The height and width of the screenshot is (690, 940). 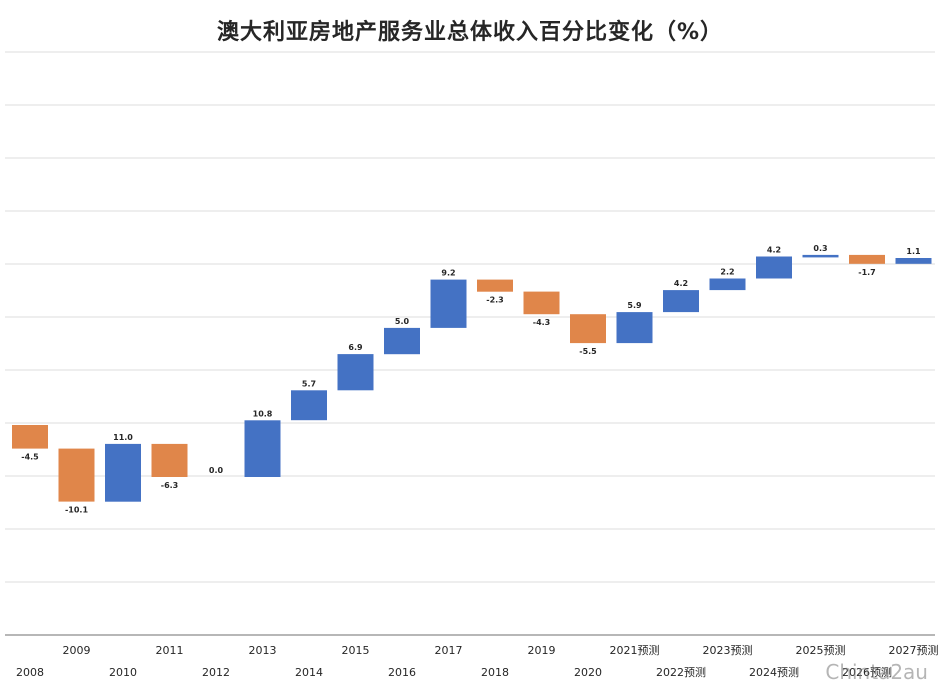 I want to click on value-label-2021预测: 5.9, so click(x=634, y=305).